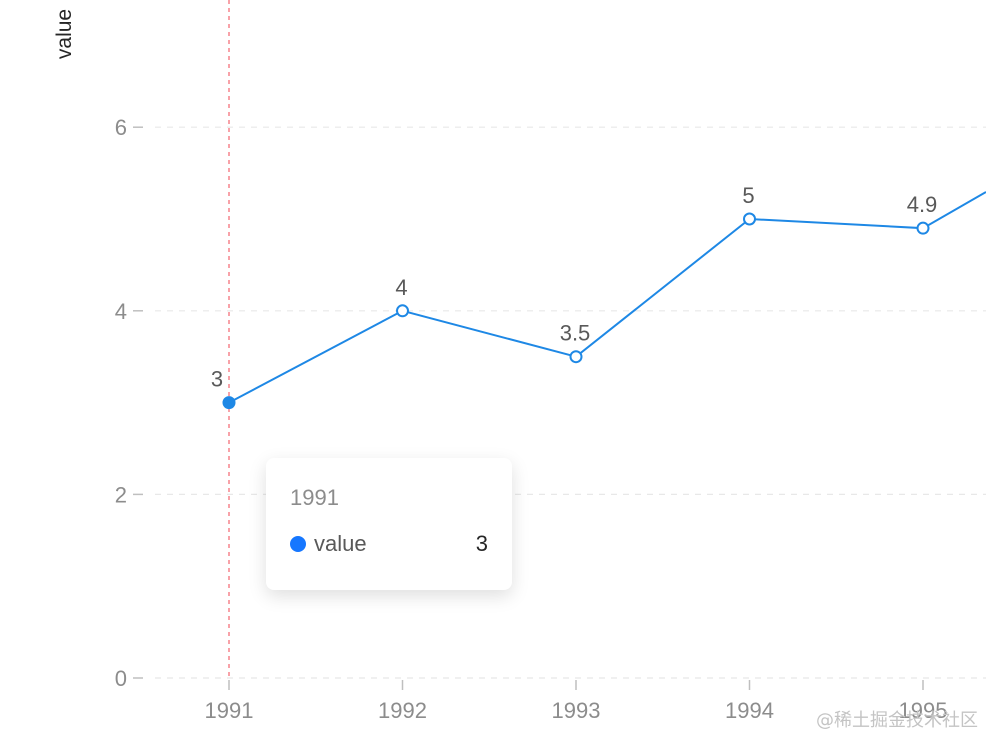 The image size is (986, 738). I want to click on data-label: 3.5, so click(575, 333).